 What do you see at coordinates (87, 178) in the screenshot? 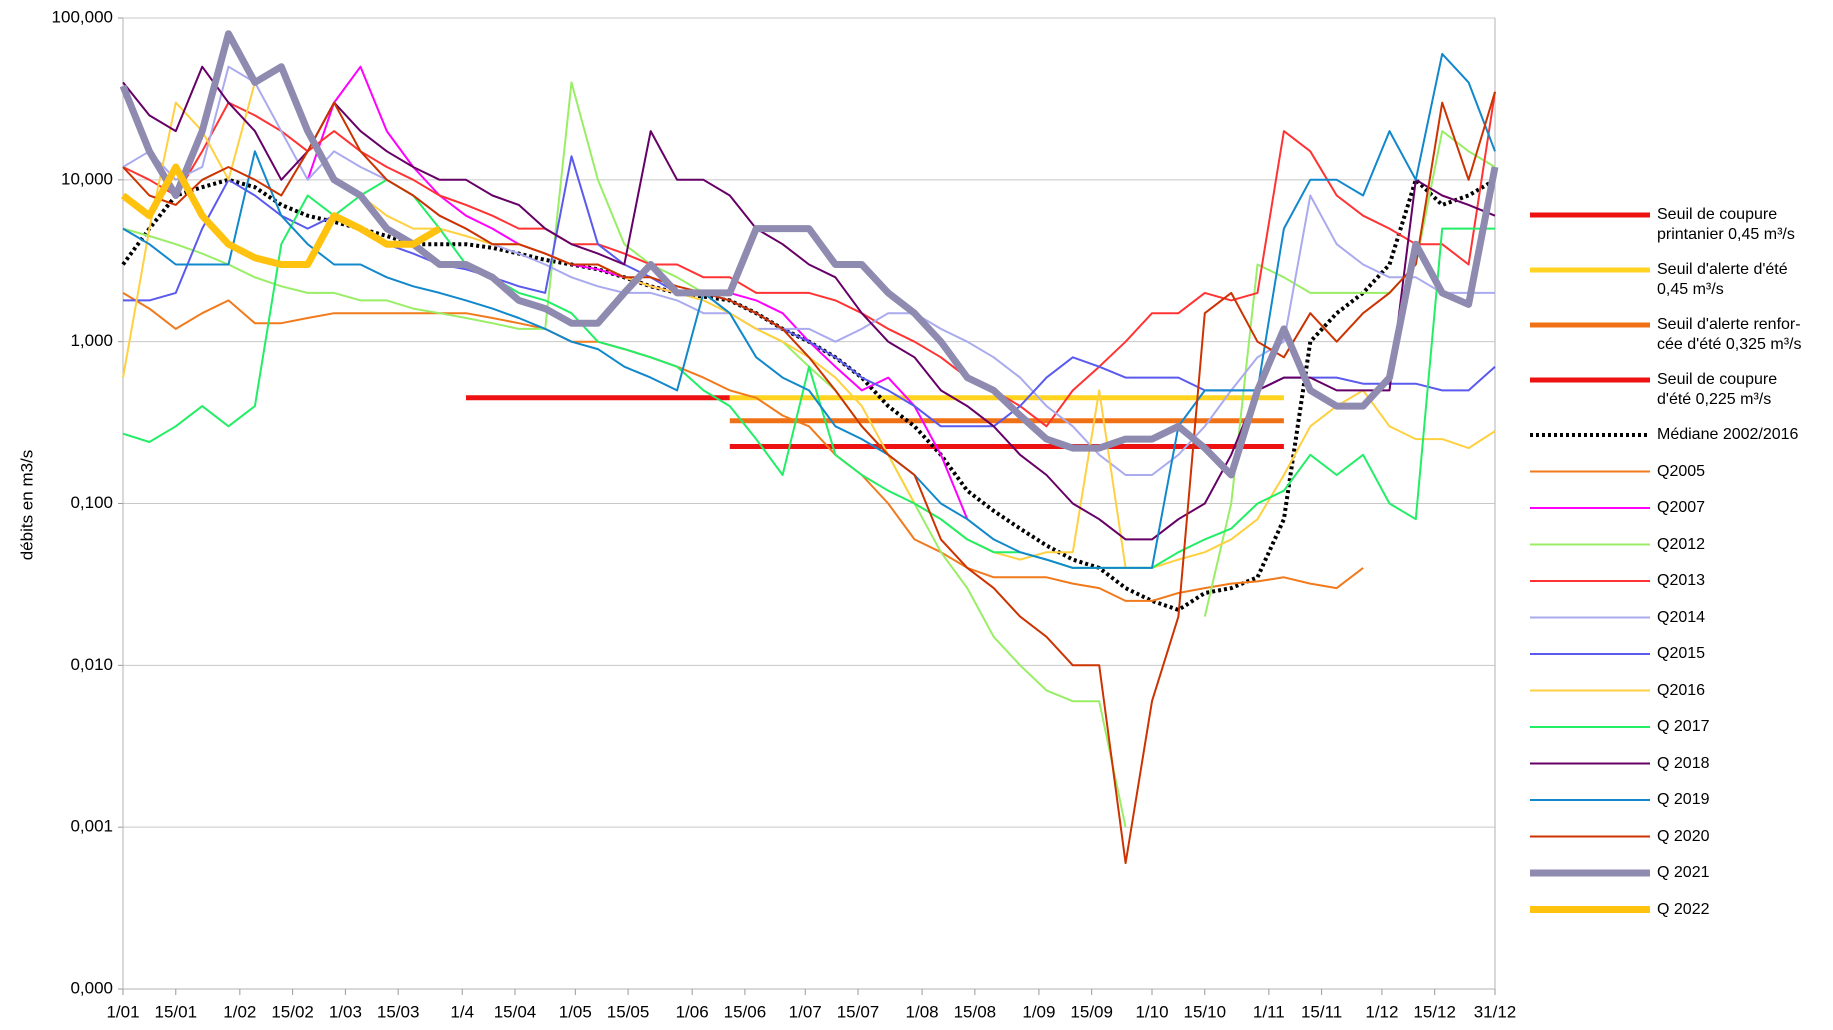
I see `y-tick-label: 10,000` at bounding box center [87, 178].